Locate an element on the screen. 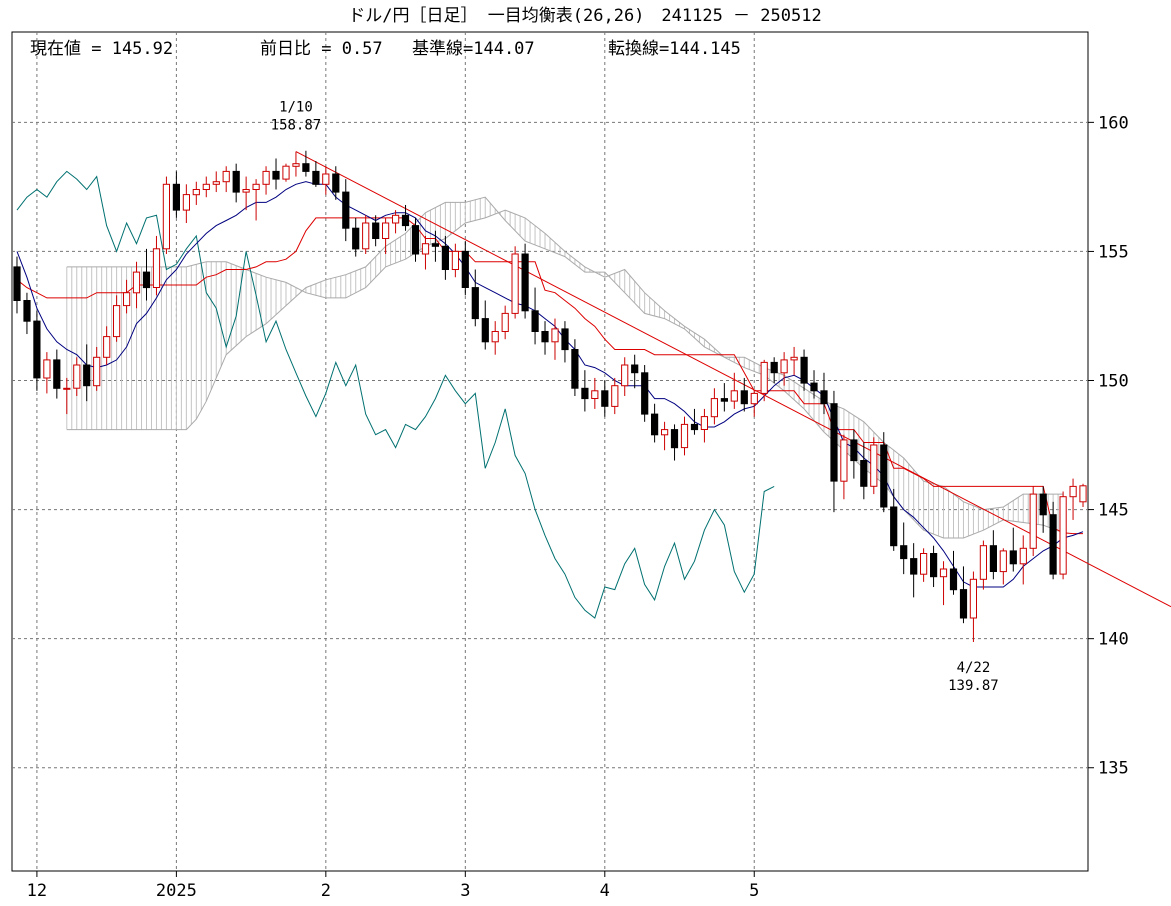  x-tick-label: 4 is located at coordinates (605, 891).